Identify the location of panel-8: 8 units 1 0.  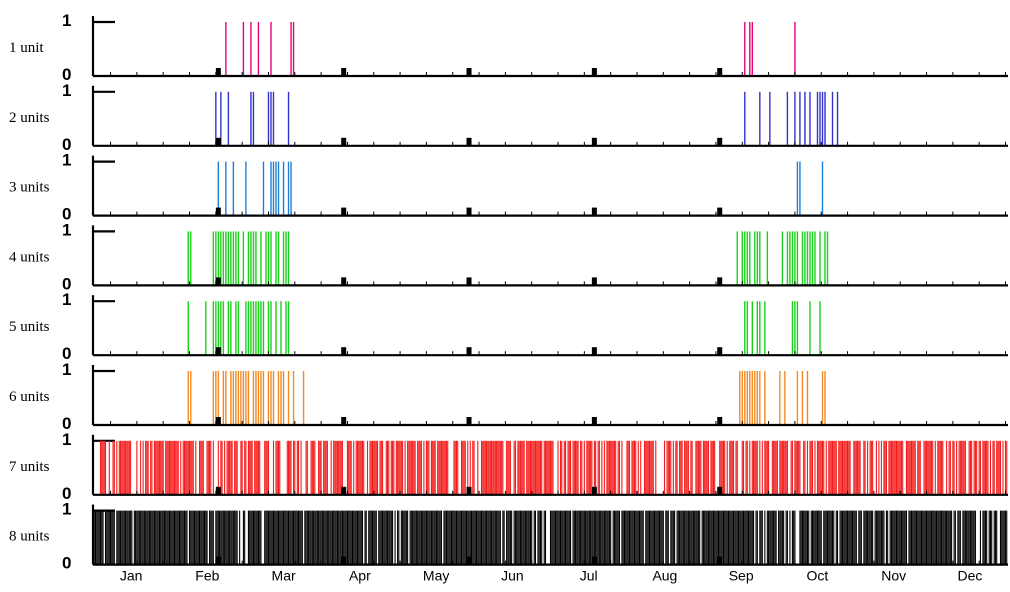
(508, 536).